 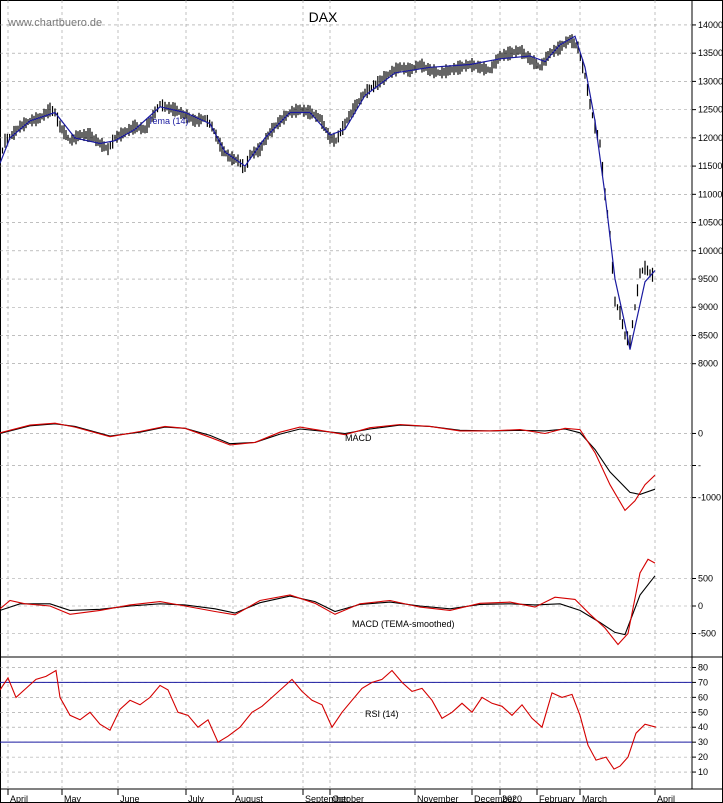 I want to click on chart-title: DAX, so click(x=323, y=17).